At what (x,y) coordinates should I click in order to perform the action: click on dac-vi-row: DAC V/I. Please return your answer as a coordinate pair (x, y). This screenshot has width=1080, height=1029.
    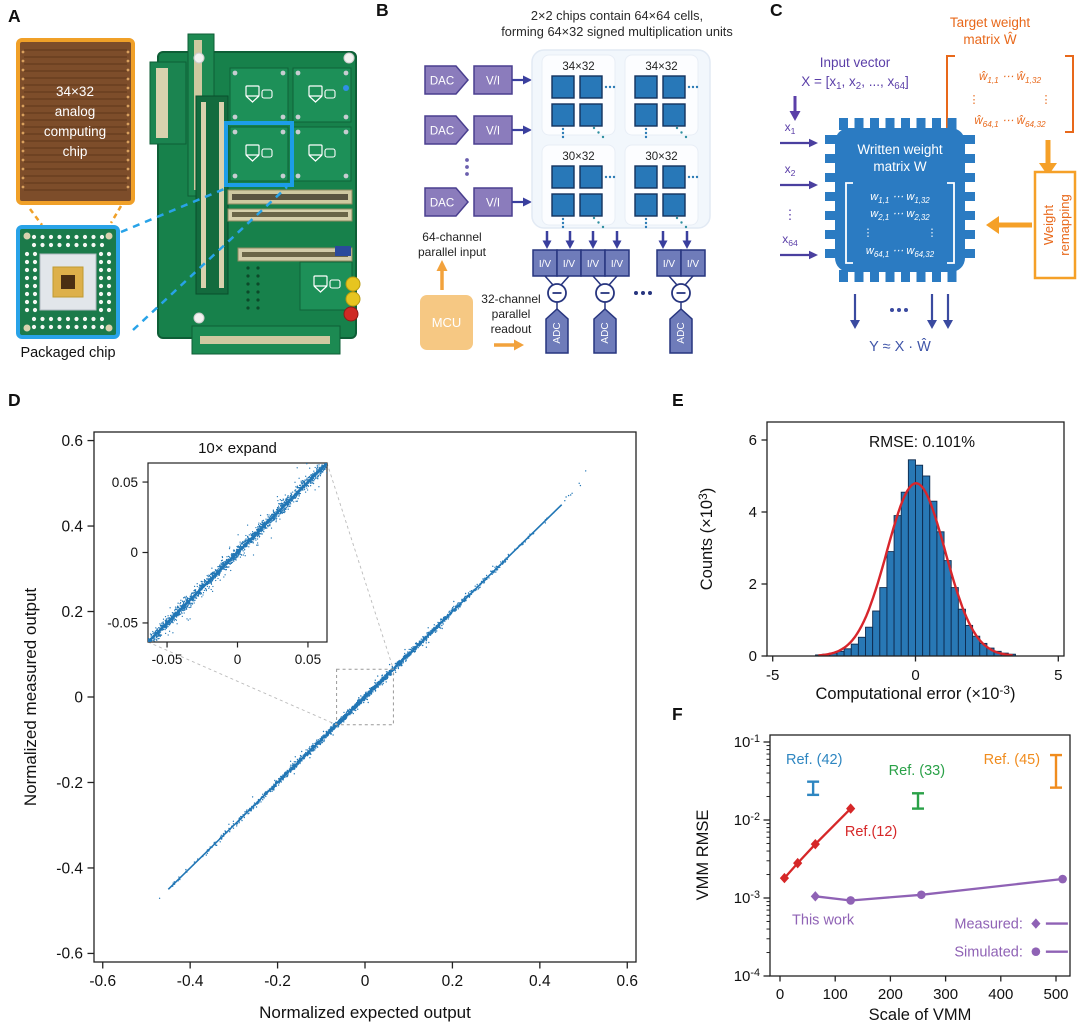
    Looking at the image, I should click on (478, 80).